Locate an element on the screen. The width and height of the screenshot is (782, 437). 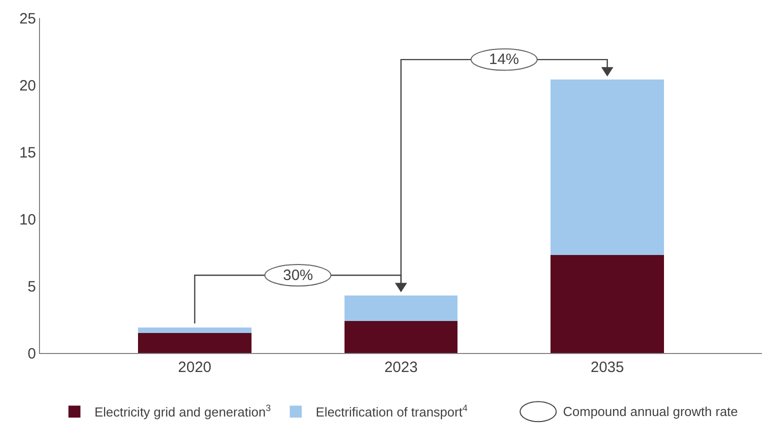
annotation: 30% is located at coordinates (298, 275).